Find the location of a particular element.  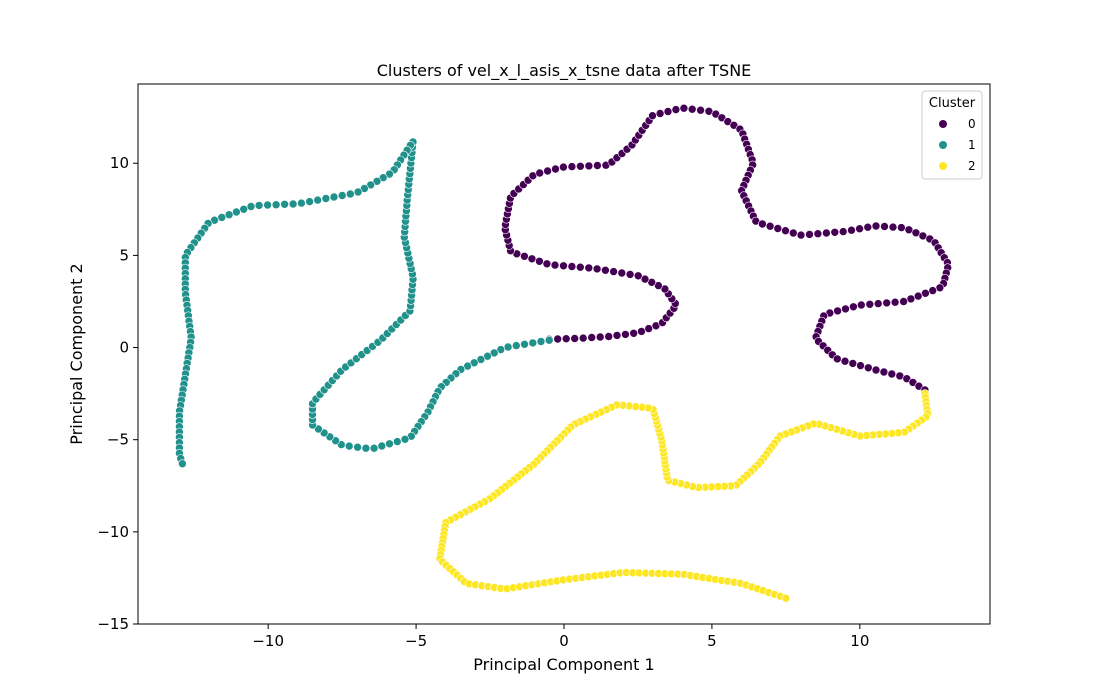

y-tick-label: −5 is located at coordinates (118, 440).